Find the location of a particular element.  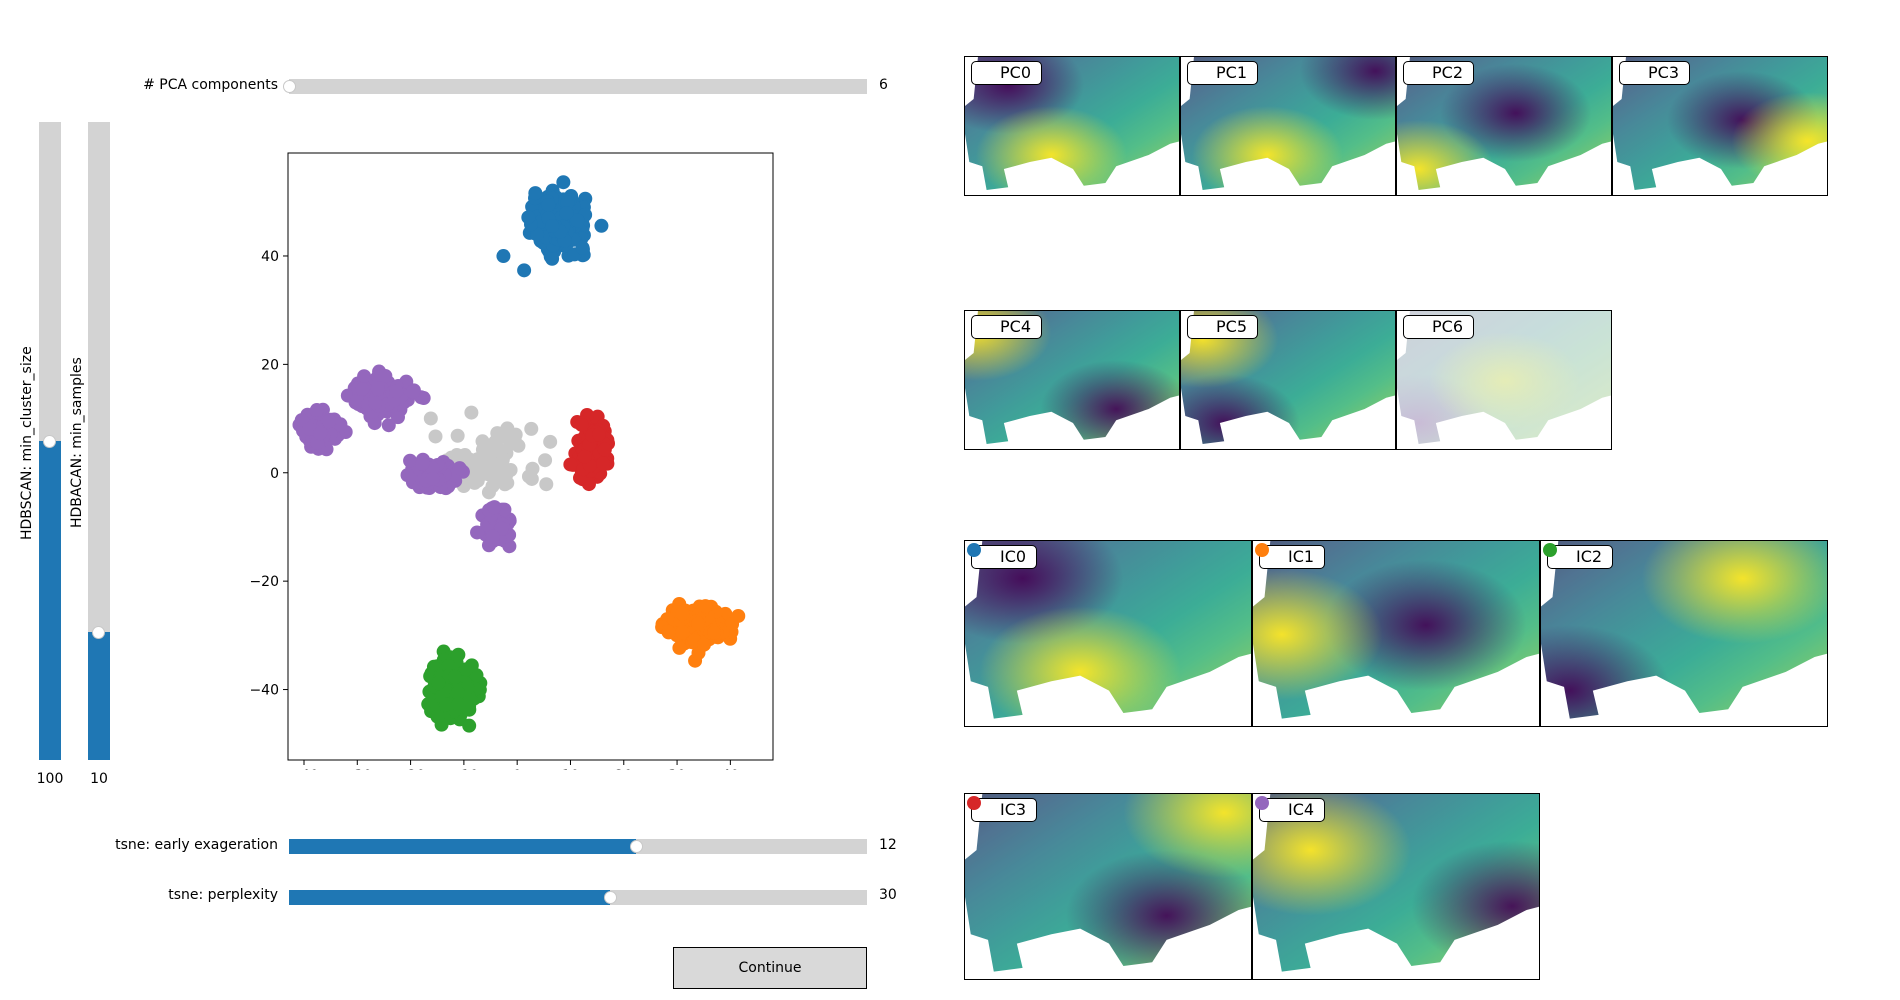

min-cluster-size-track is located at coordinates (50, 441).